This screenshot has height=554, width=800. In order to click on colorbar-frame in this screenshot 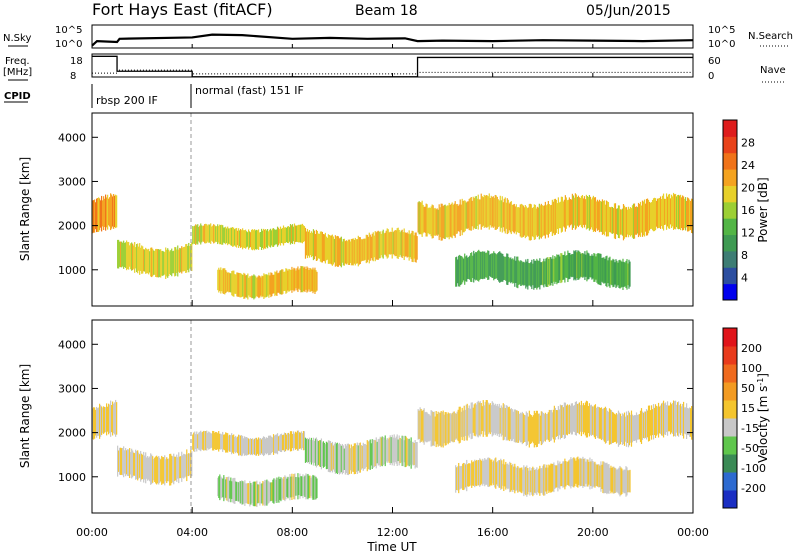, I will do `click(730, 418)`.